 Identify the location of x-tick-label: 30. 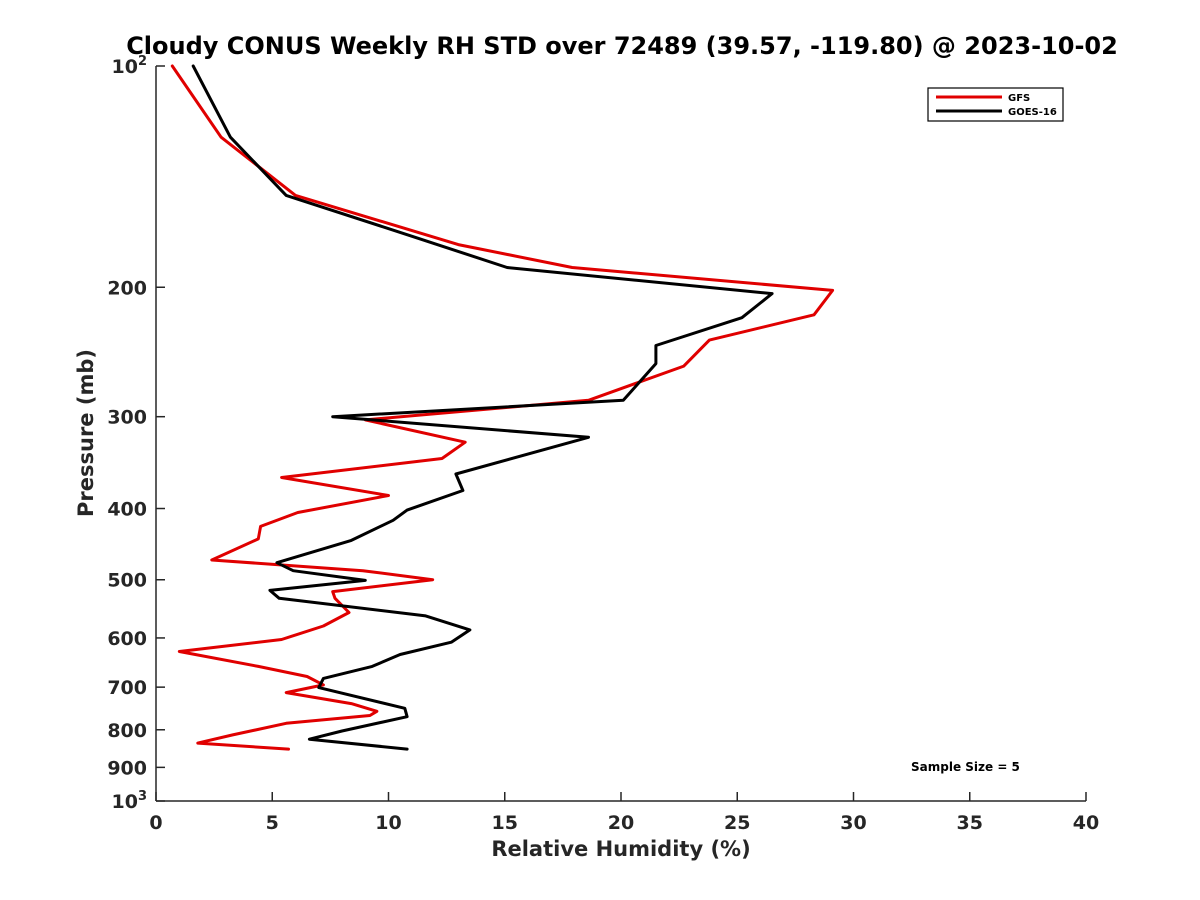
(853, 823).